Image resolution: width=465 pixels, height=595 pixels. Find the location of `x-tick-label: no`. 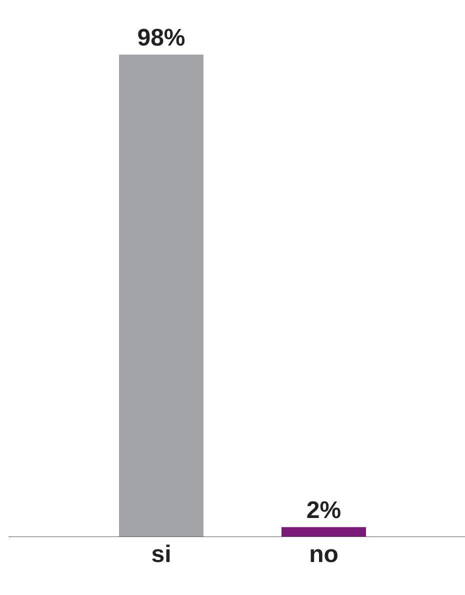

x-tick-label: no is located at coordinates (323, 554).